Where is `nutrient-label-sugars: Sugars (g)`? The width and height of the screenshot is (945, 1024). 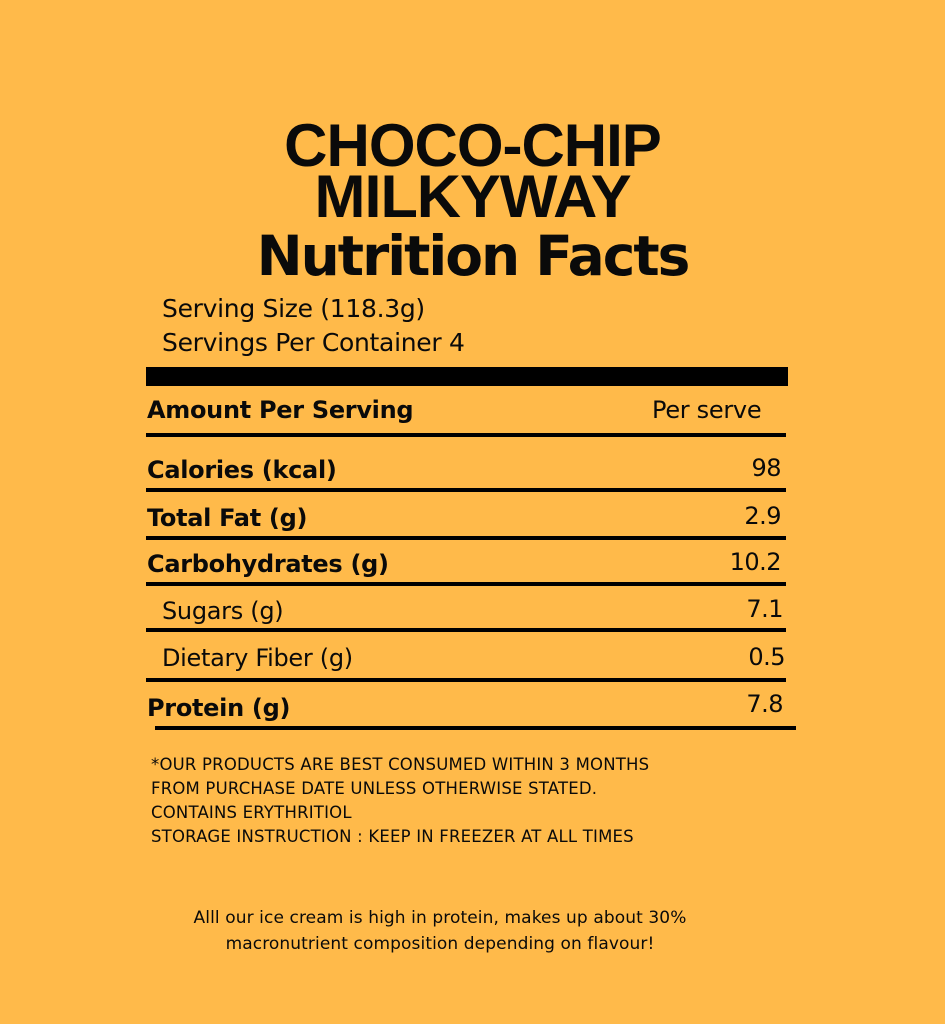 nutrient-label-sugars: Sugars (g) is located at coordinates (223, 611).